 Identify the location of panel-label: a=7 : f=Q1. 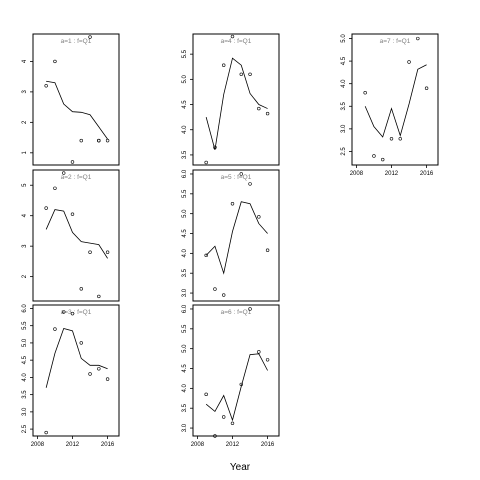
(395, 41).